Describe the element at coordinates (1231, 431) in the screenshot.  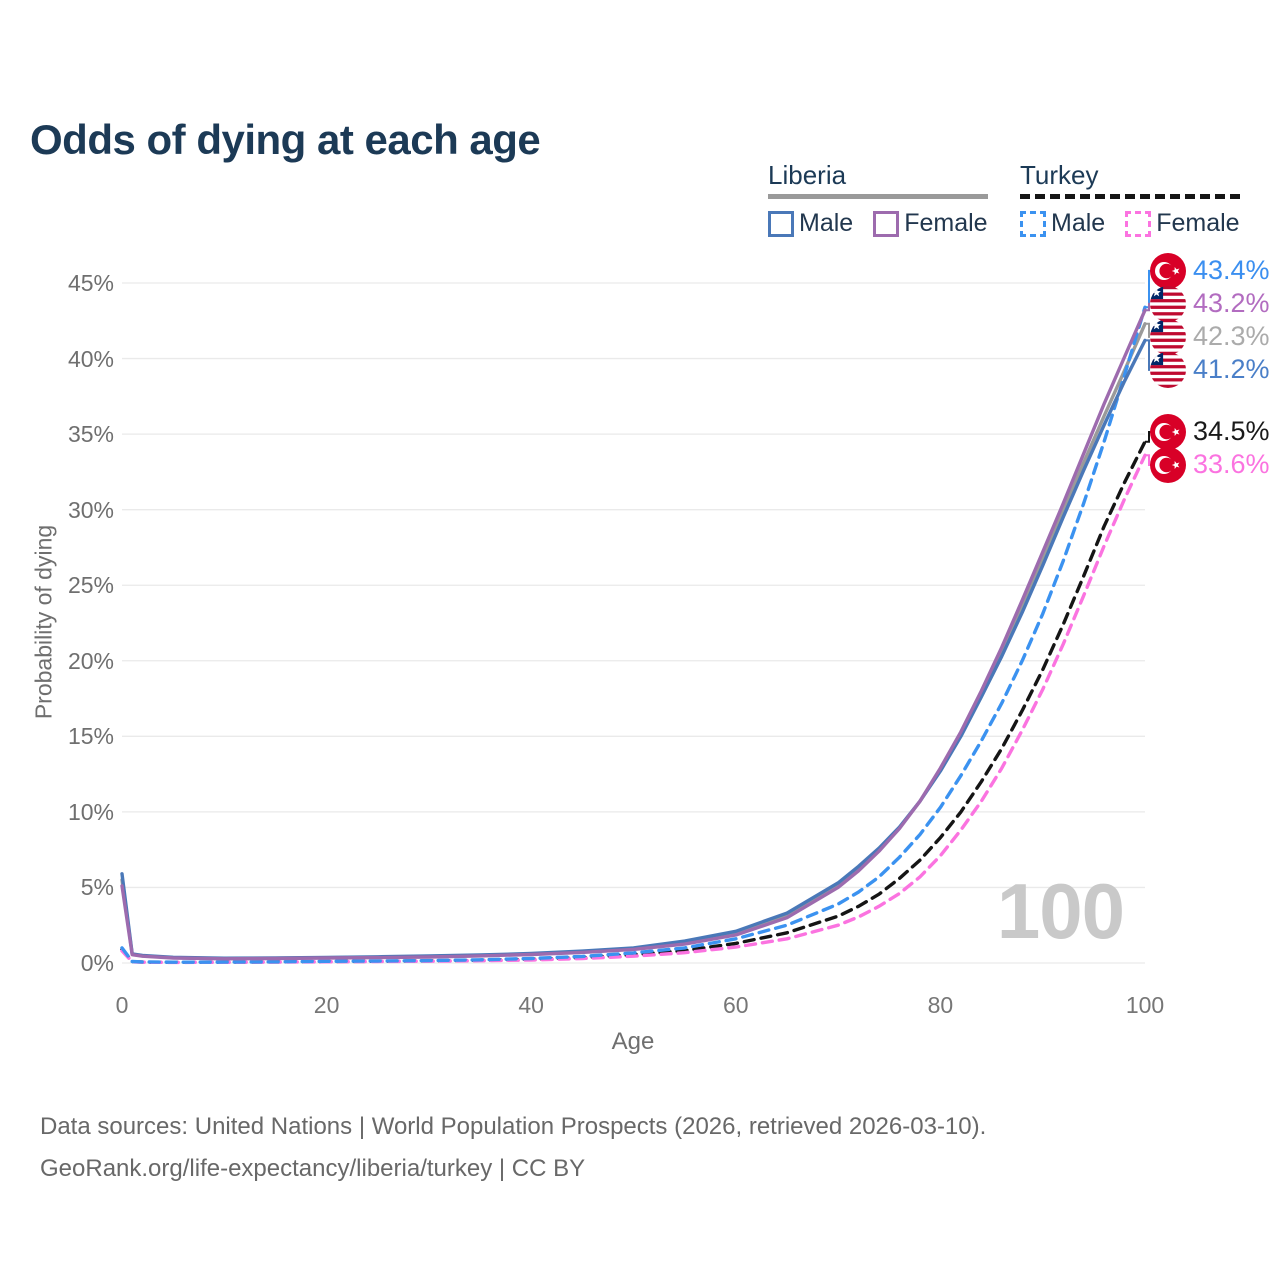
I see `end-label-value: 34.5%` at that location.